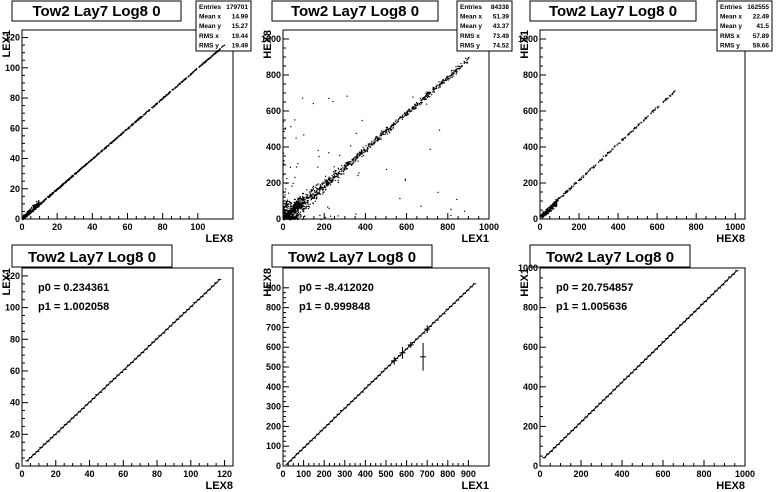 The width and height of the screenshot is (776, 492). Describe the element at coordinates (501, 36) in the screenshot. I see `stats-value: 73.49` at that location.